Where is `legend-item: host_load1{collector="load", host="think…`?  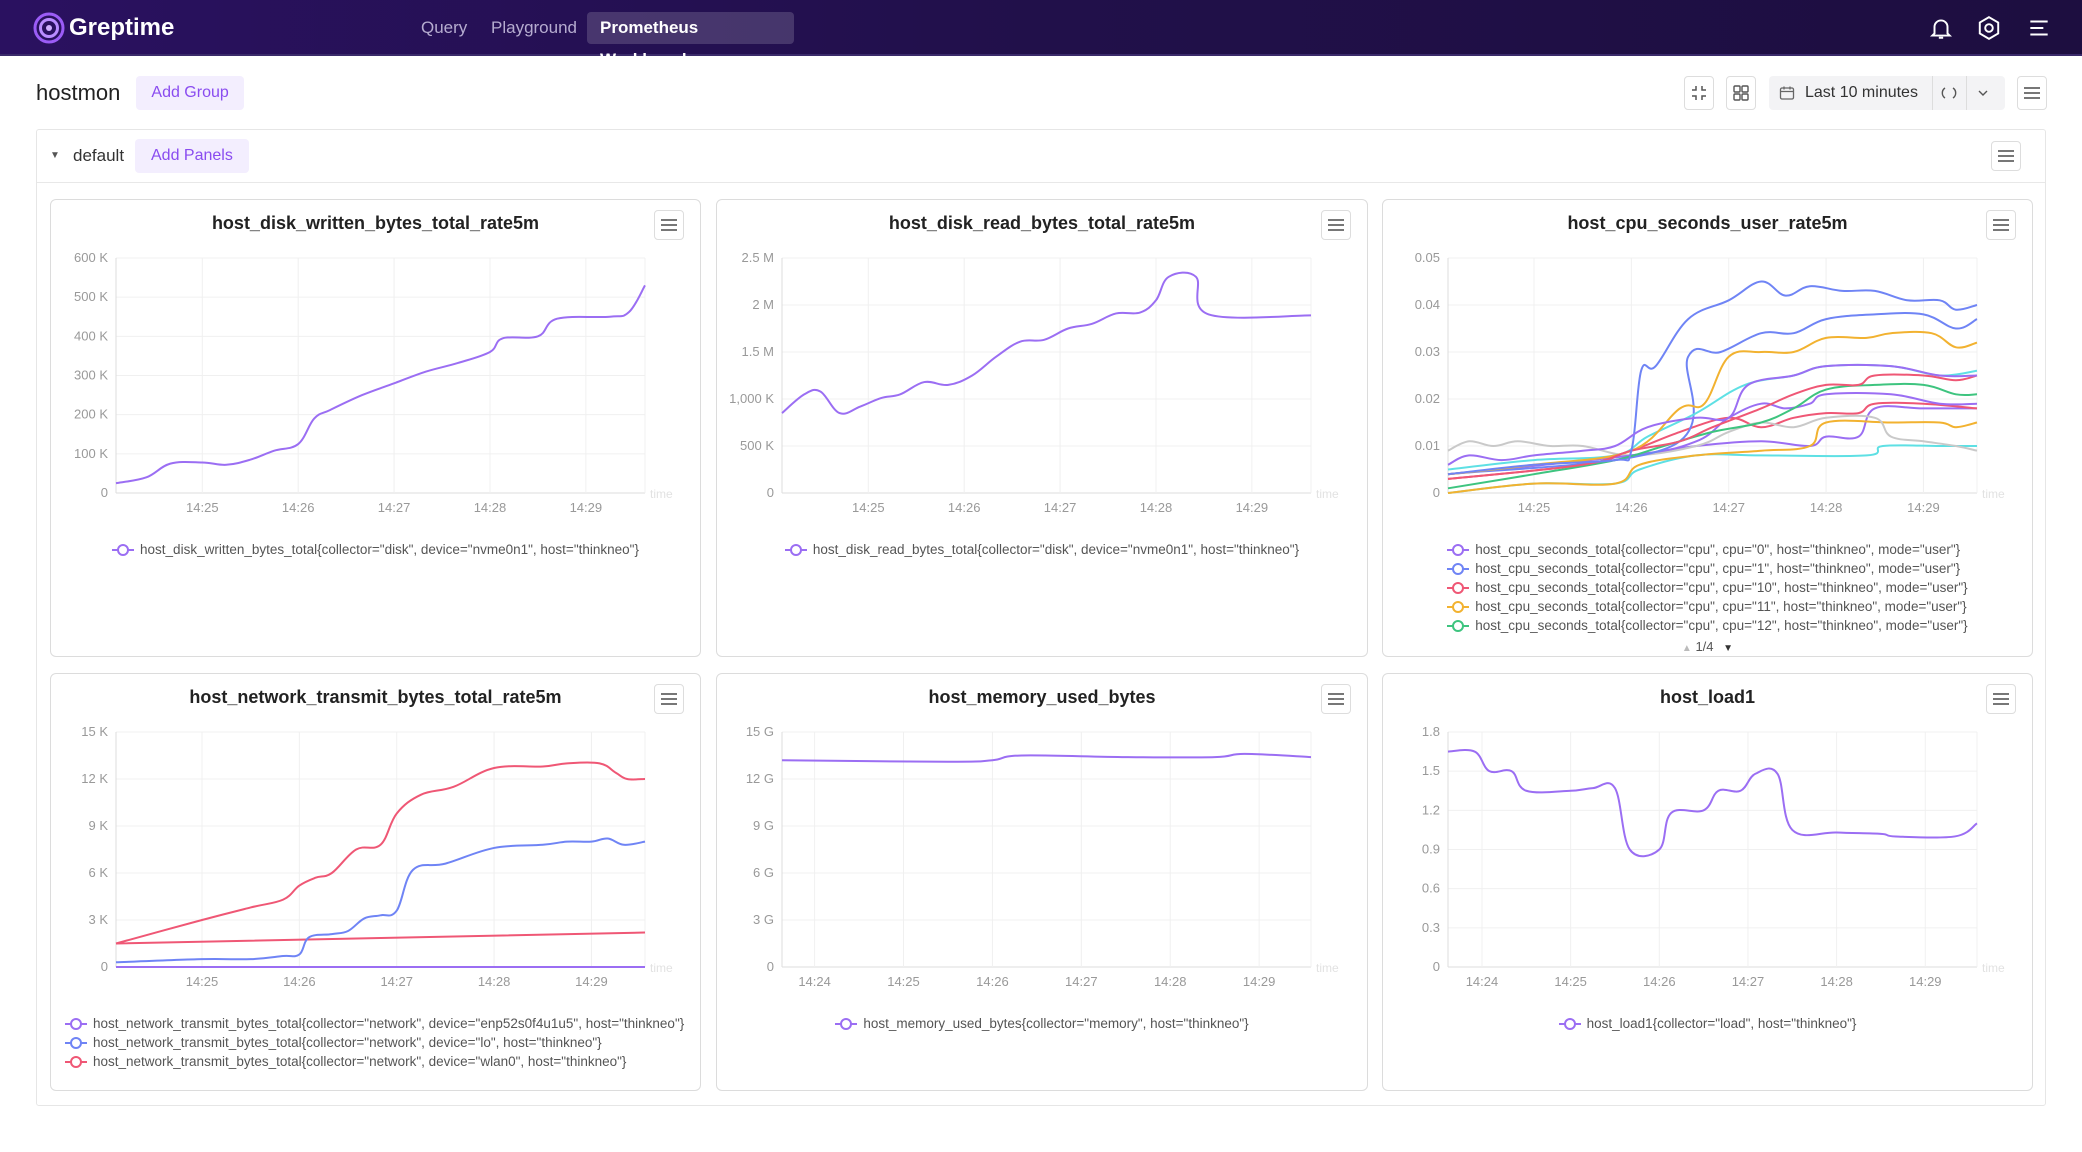
legend-item: host_load1{collector="load", host="think… is located at coordinates (1707, 1023).